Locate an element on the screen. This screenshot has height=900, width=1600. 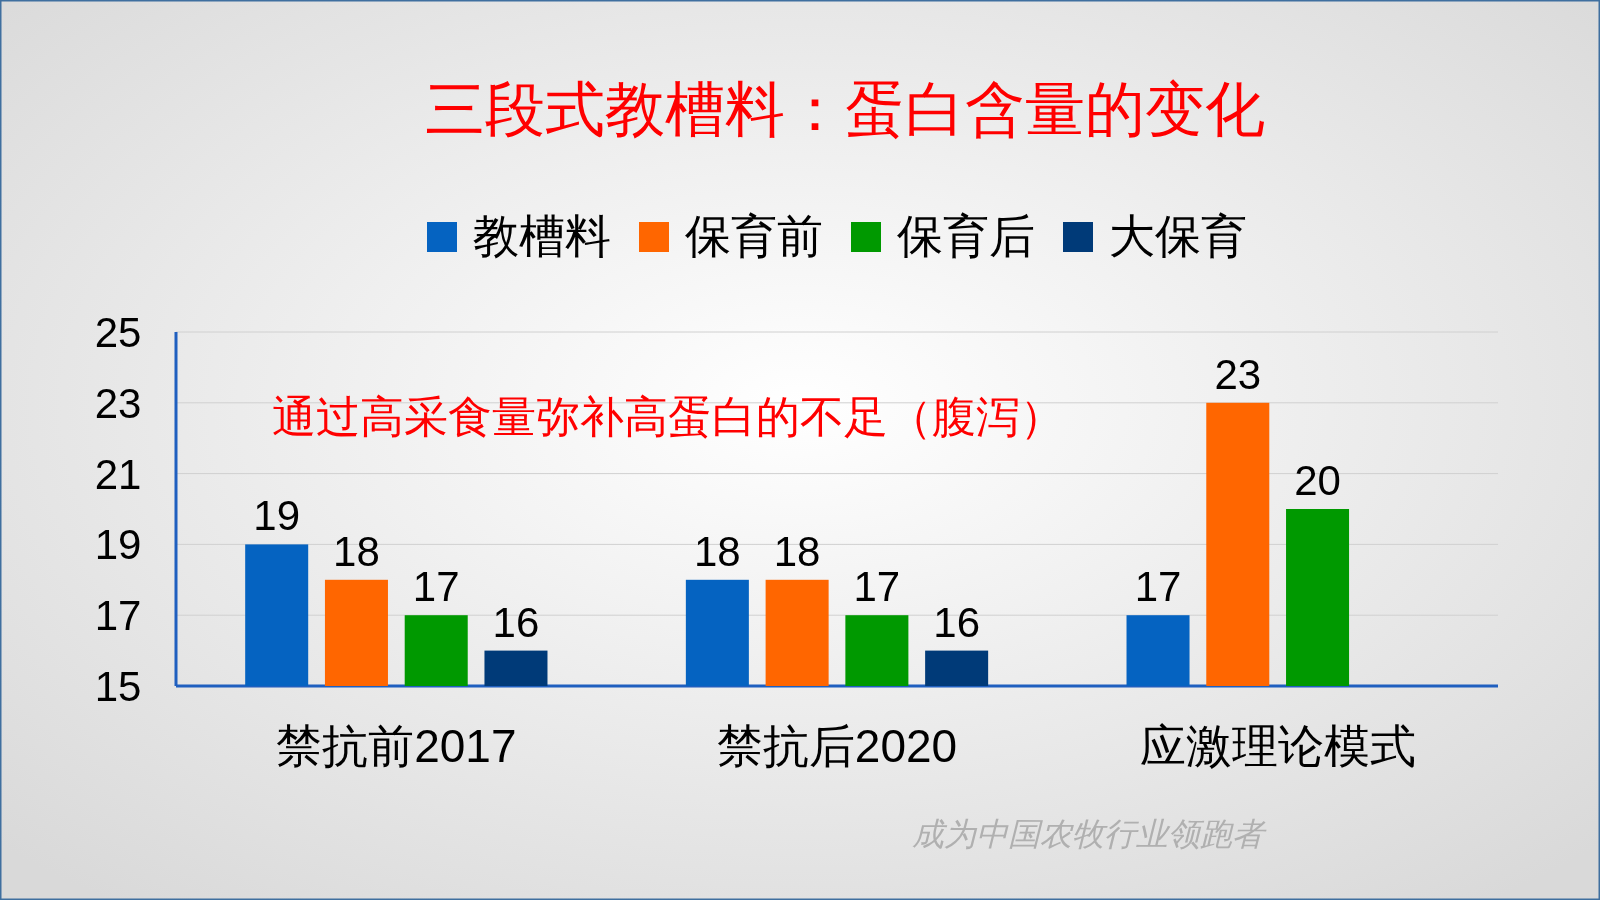
y-tick-label: 15 is located at coordinates (118, 686).